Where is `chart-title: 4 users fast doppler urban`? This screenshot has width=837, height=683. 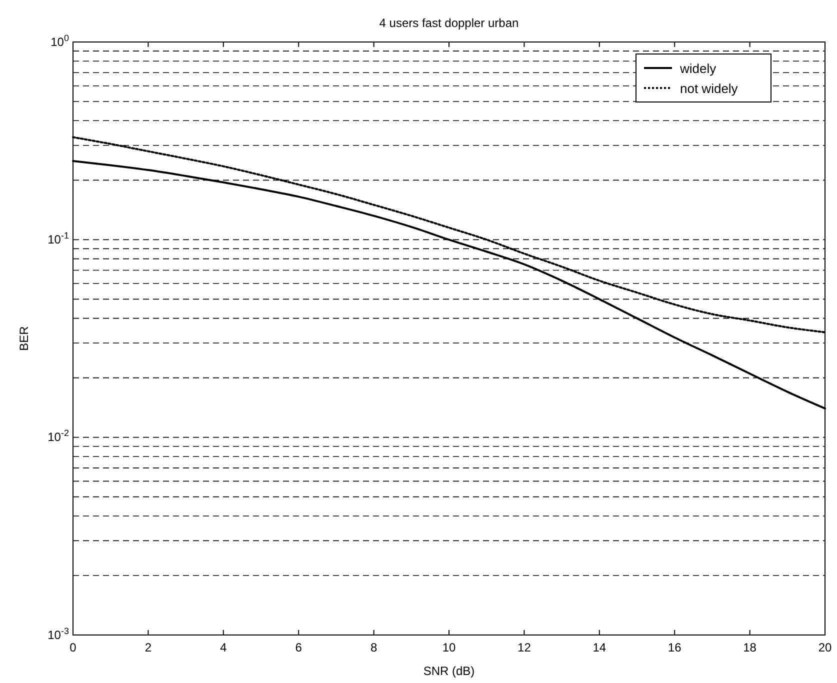 chart-title: 4 users fast doppler urban is located at coordinates (449, 23).